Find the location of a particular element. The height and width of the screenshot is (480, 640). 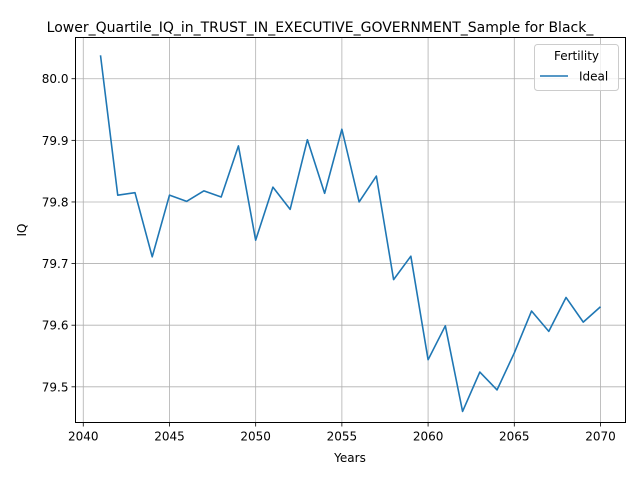

y-tick-label: 80.0 is located at coordinates (55, 79).